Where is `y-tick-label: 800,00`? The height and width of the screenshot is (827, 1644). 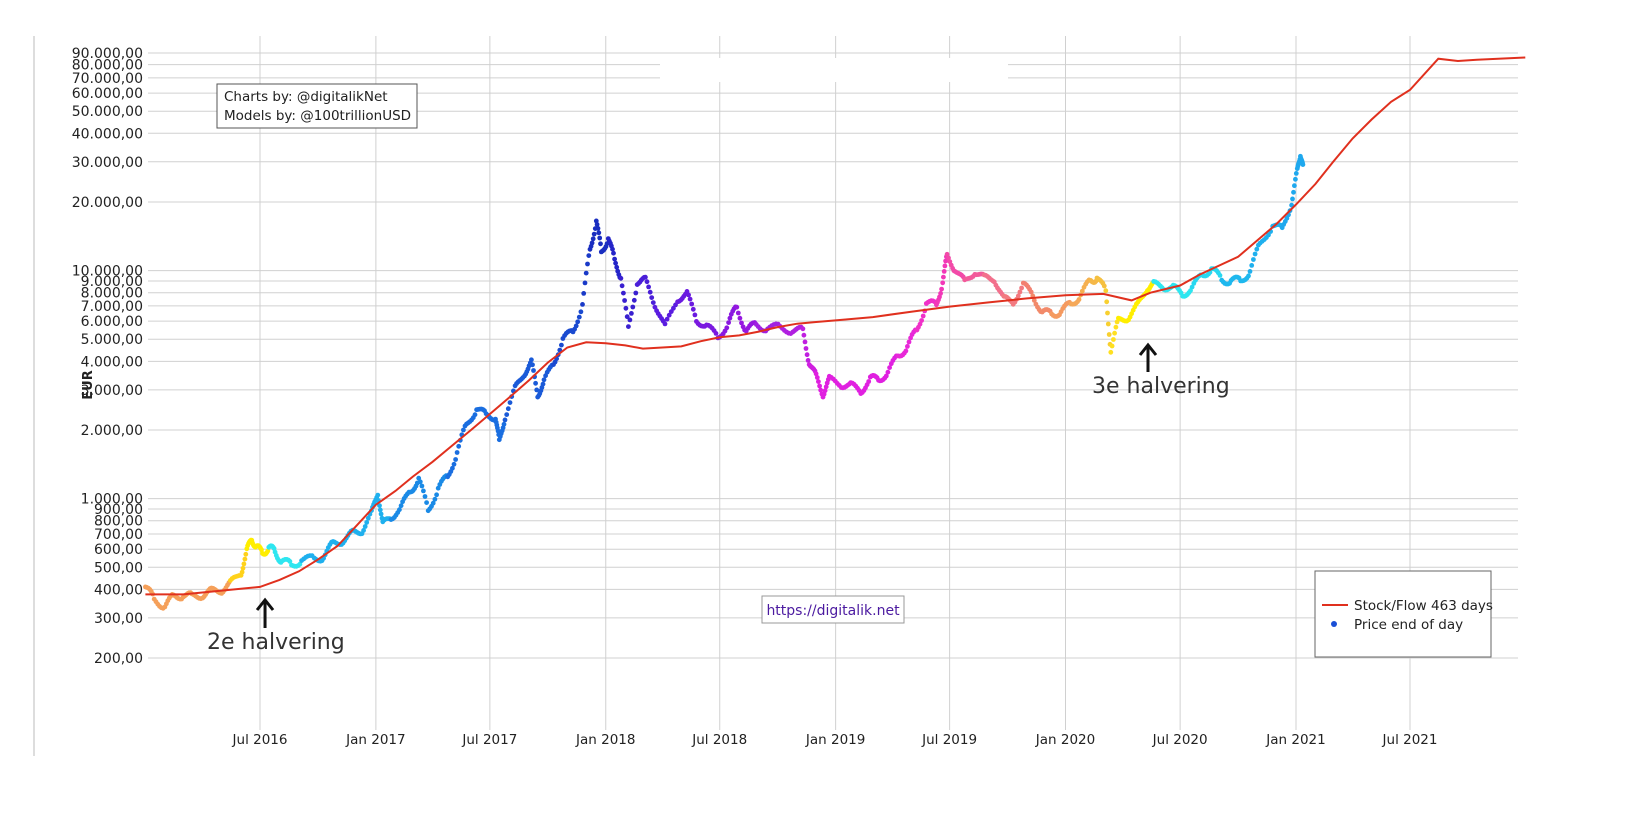 y-tick-label: 800,00 is located at coordinates (118, 522).